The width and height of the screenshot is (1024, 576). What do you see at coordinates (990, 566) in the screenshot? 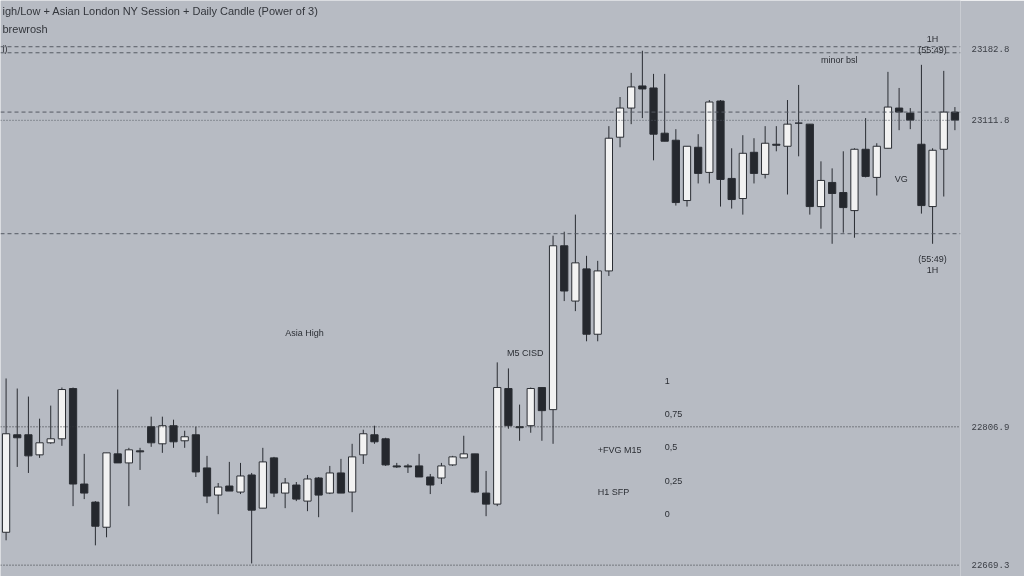
I see `y-tick-label: 22669.3` at bounding box center [990, 566].